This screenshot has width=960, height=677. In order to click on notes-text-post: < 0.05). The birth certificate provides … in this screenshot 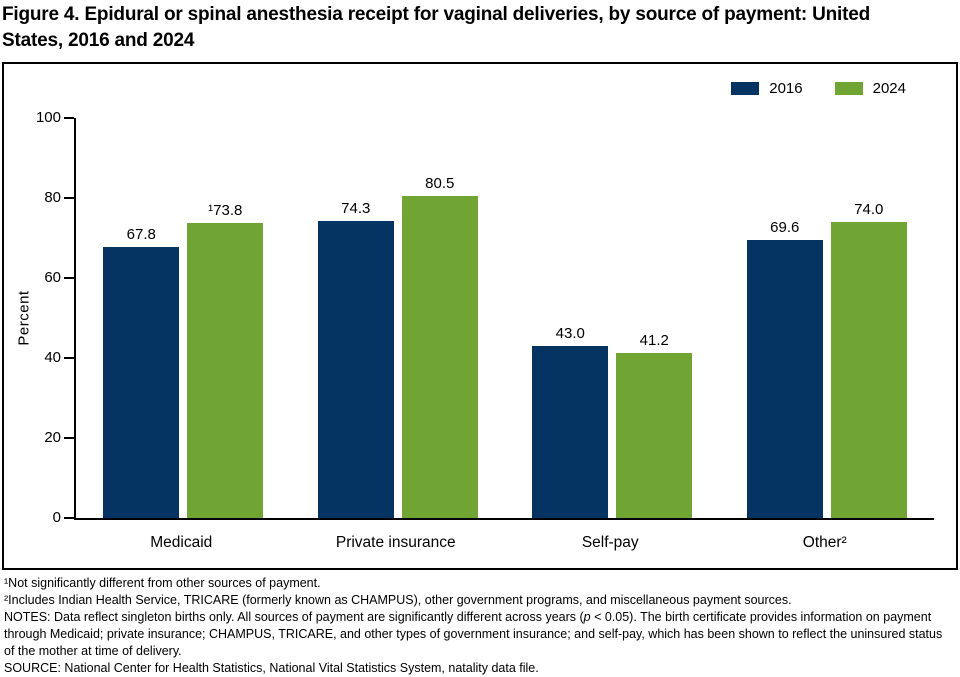, I will do `click(473, 634)`.